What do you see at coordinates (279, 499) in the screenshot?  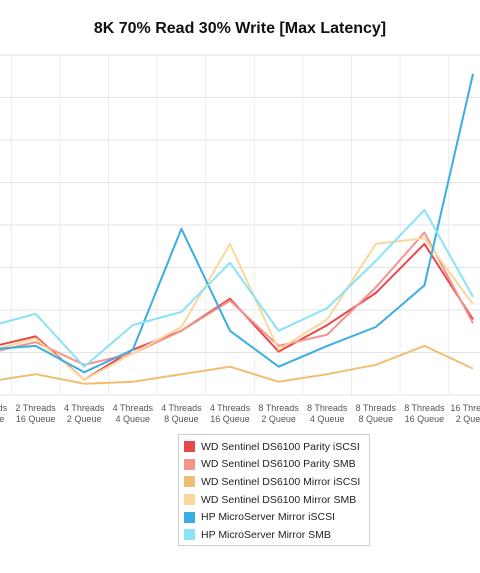 I see `legend-label: WD Sentinel DS6100 Mirror SMB` at bounding box center [279, 499].